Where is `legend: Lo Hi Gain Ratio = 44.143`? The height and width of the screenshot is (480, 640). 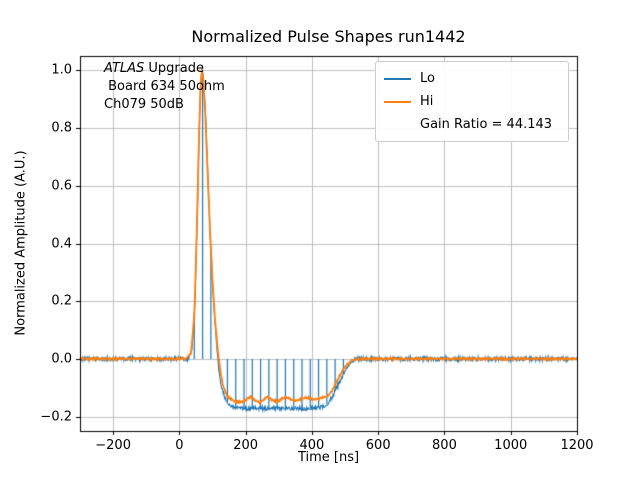 legend: Lo Hi Gain Ratio = 44.143 is located at coordinates (472, 101).